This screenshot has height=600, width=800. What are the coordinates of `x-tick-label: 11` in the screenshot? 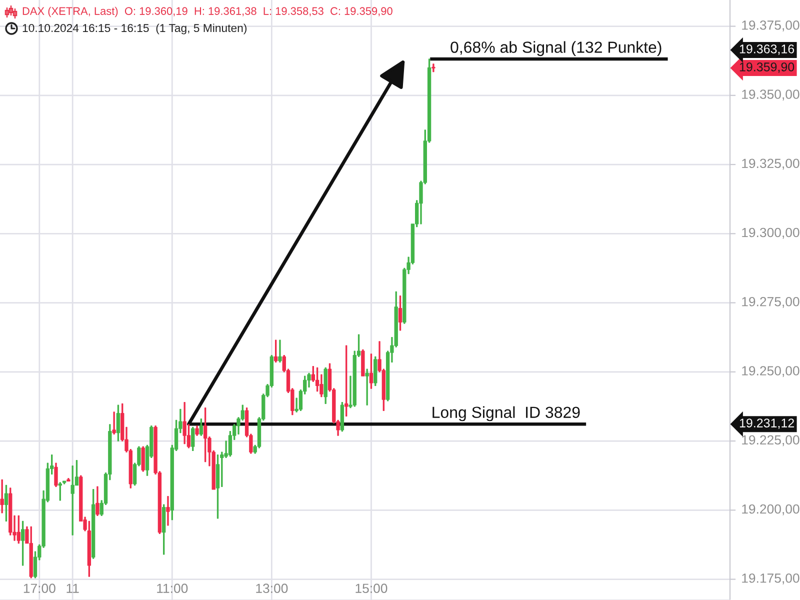 It's located at (72, 588).